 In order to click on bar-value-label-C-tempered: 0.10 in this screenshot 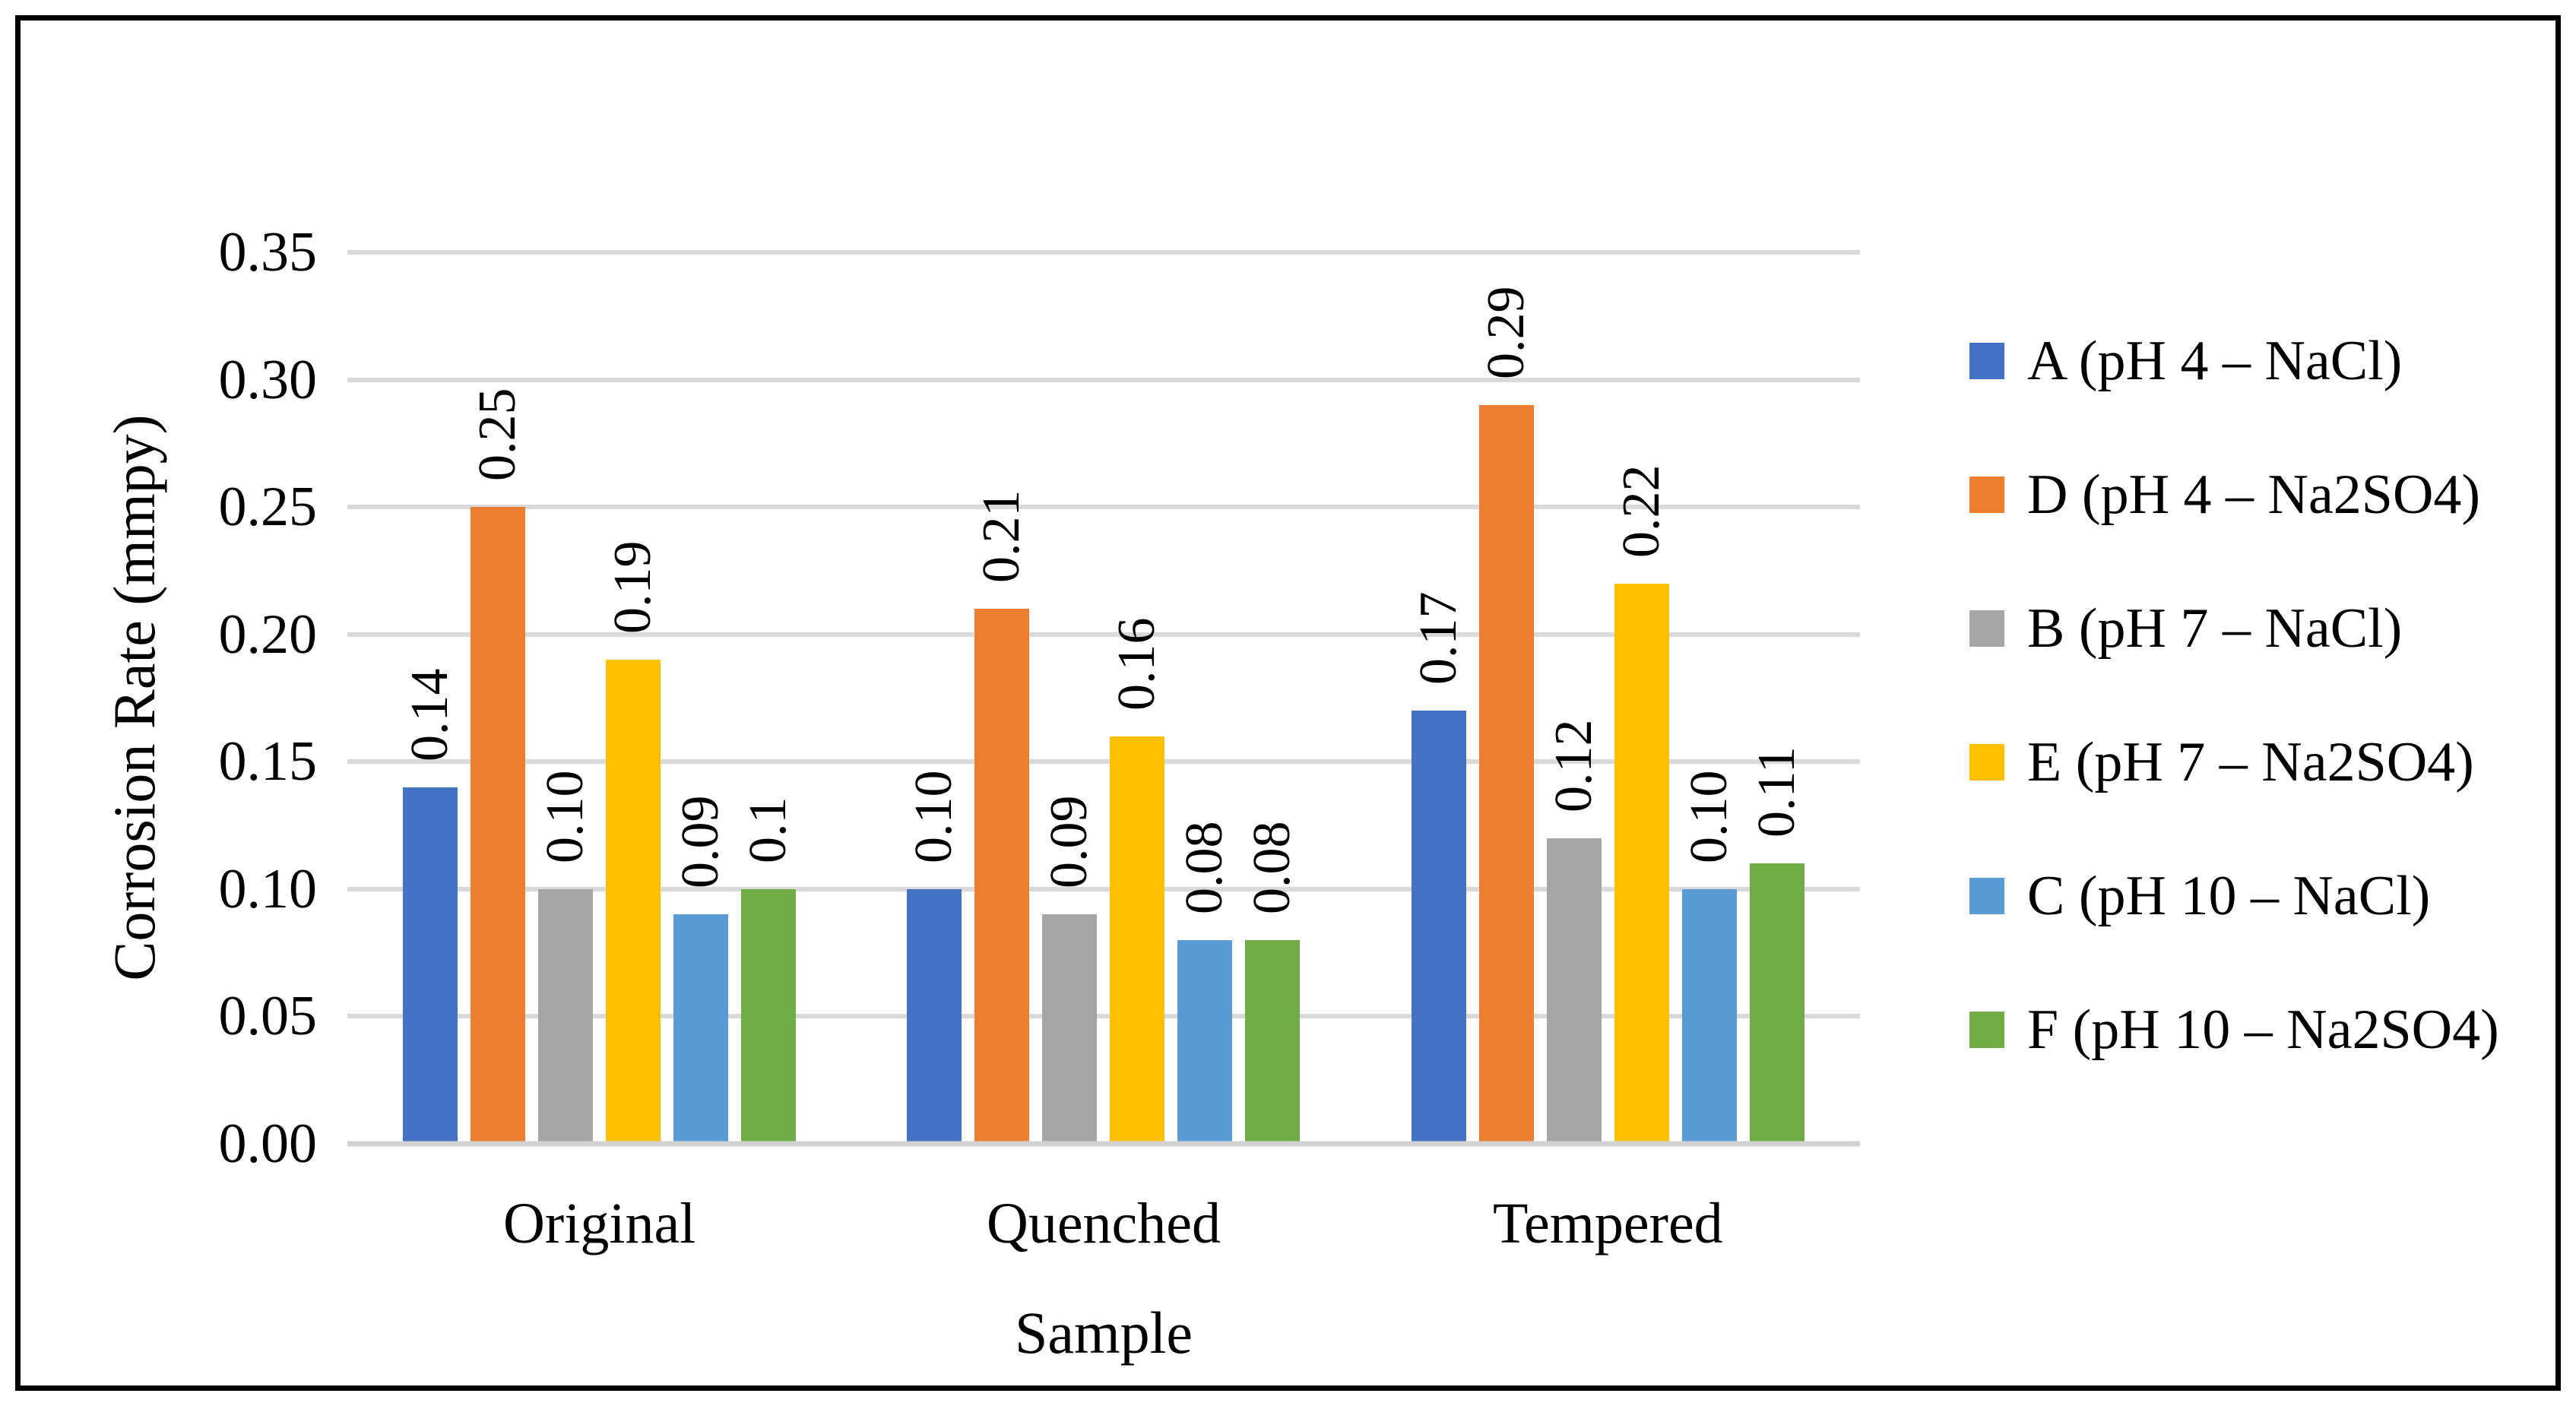, I will do `click(1708, 816)`.